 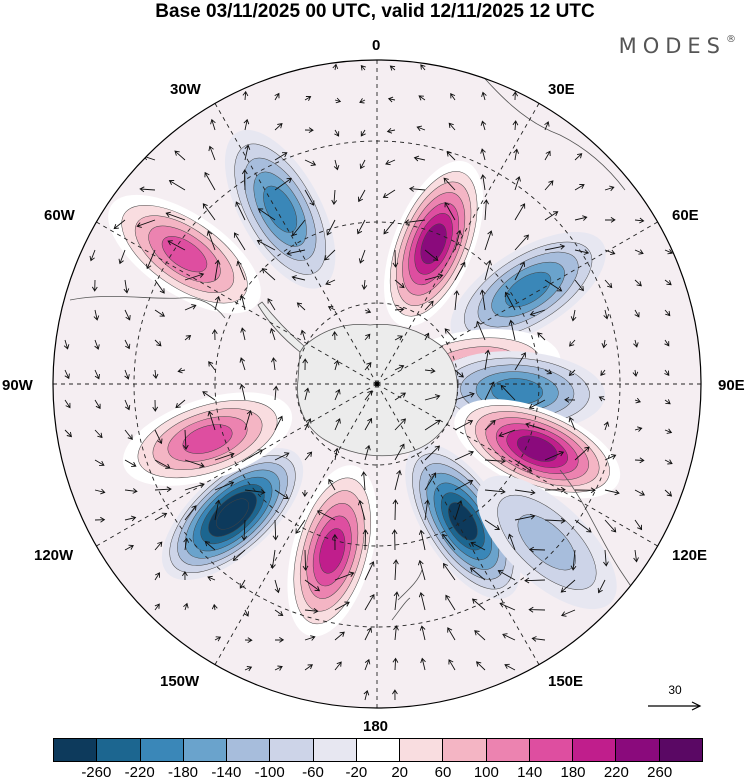 What do you see at coordinates (530, 772) in the screenshot?
I see `colorbar-tick-label: 140` at bounding box center [530, 772].